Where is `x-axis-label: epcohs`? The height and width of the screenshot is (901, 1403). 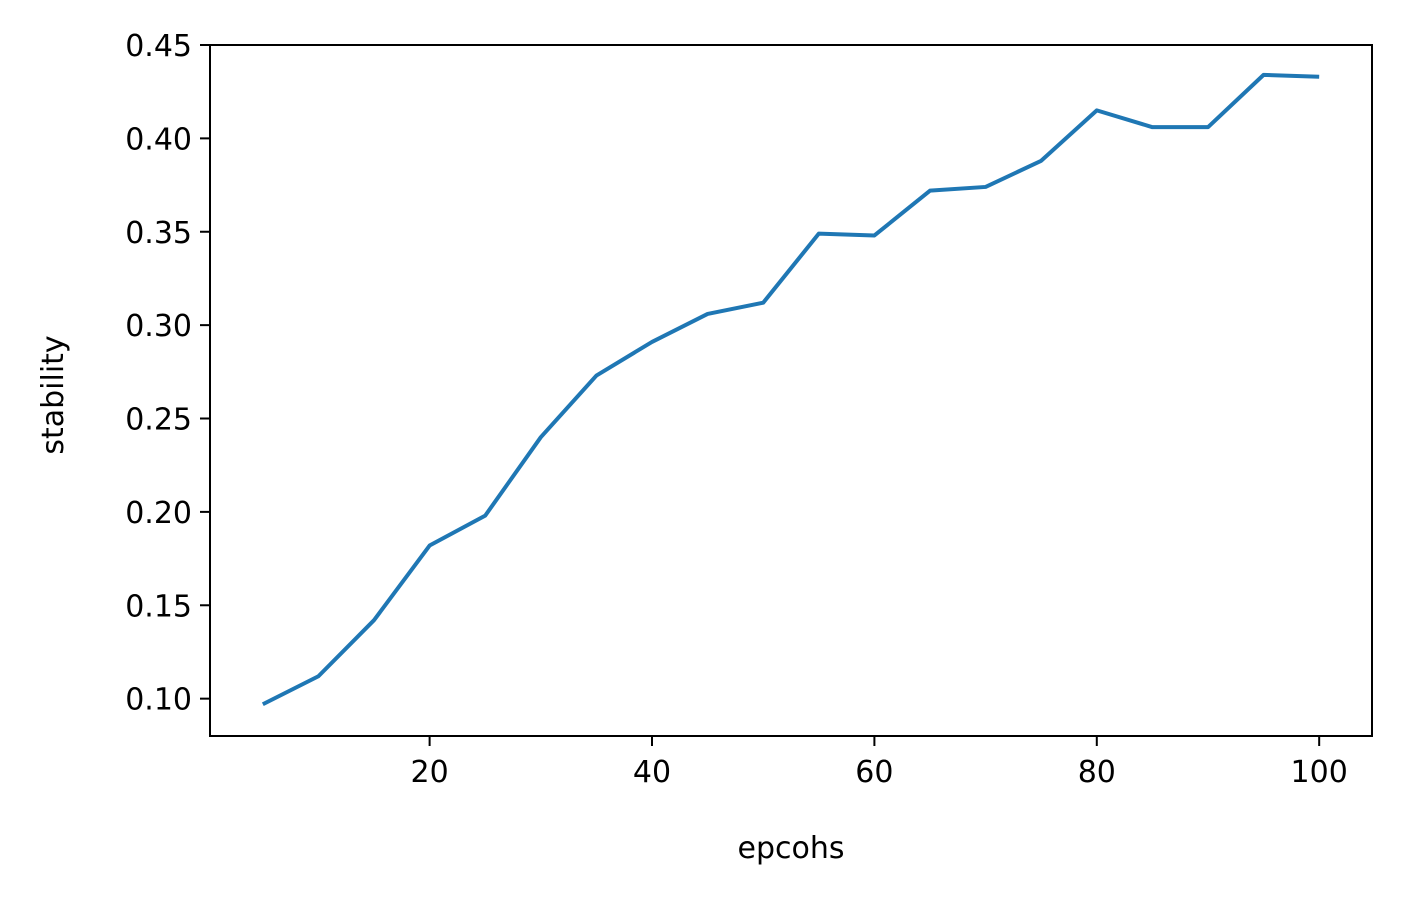
x-axis-label: epcohs is located at coordinates (791, 848).